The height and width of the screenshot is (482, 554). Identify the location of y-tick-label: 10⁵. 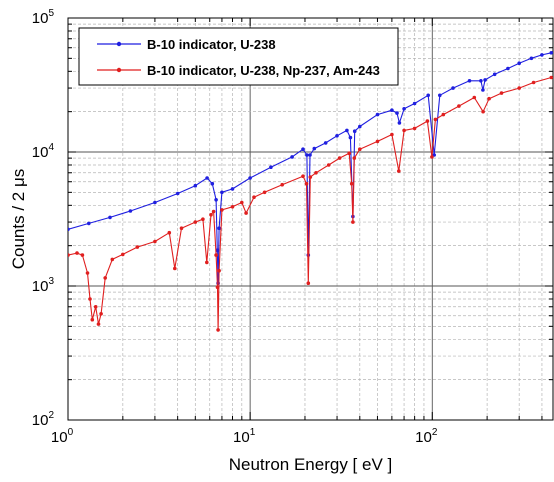
(43, 17).